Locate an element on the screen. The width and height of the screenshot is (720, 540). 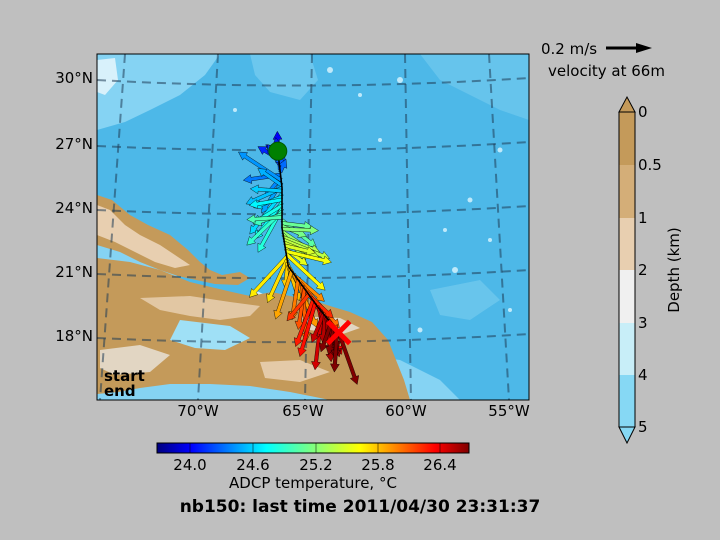
lon-label: 60°W is located at coordinates (406, 411).